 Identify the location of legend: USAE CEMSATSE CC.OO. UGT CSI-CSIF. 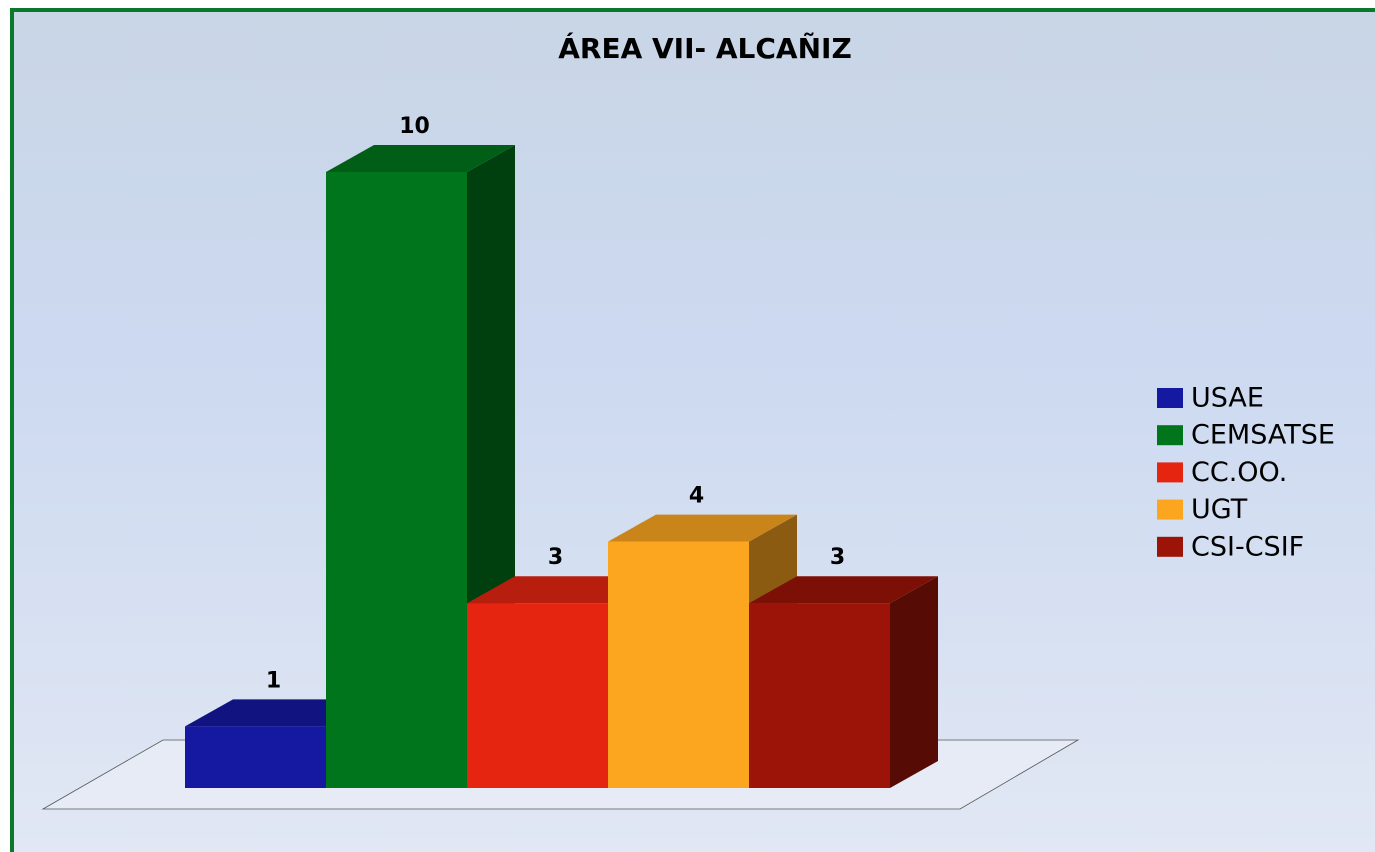
(1246, 472).